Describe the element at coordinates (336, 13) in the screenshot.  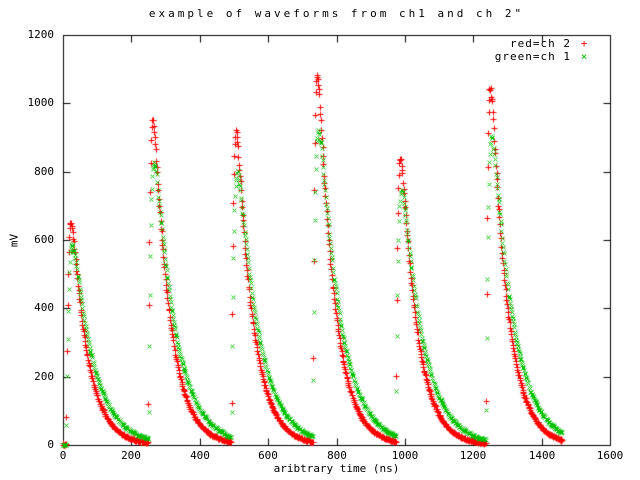
I see `chart-title: example of waveforms from ch1 and ch 2"` at that location.